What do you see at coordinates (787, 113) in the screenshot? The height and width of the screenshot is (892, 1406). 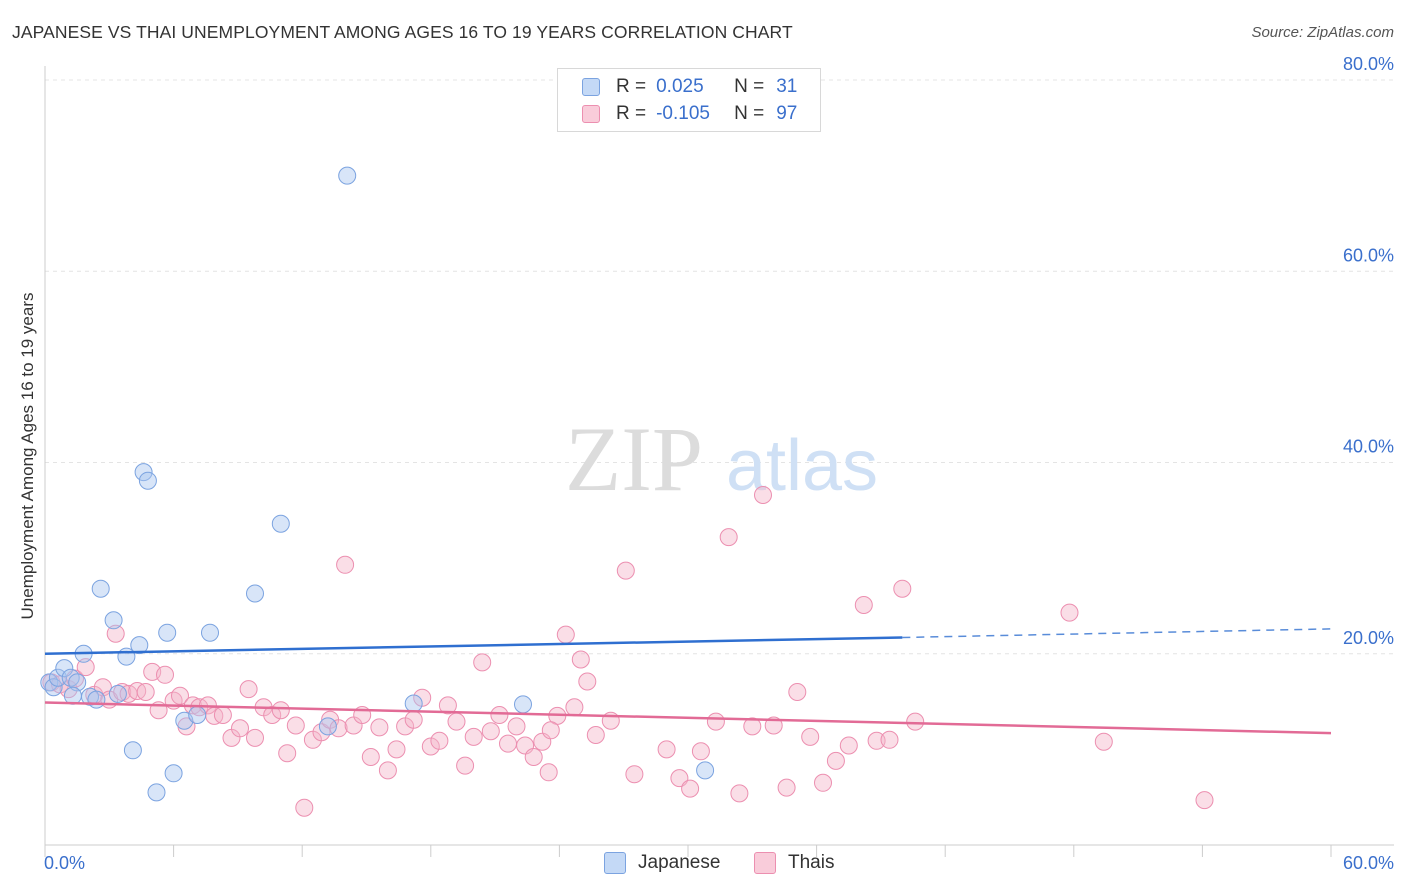 I see `legend-n-value-thais: 97` at bounding box center [787, 113].